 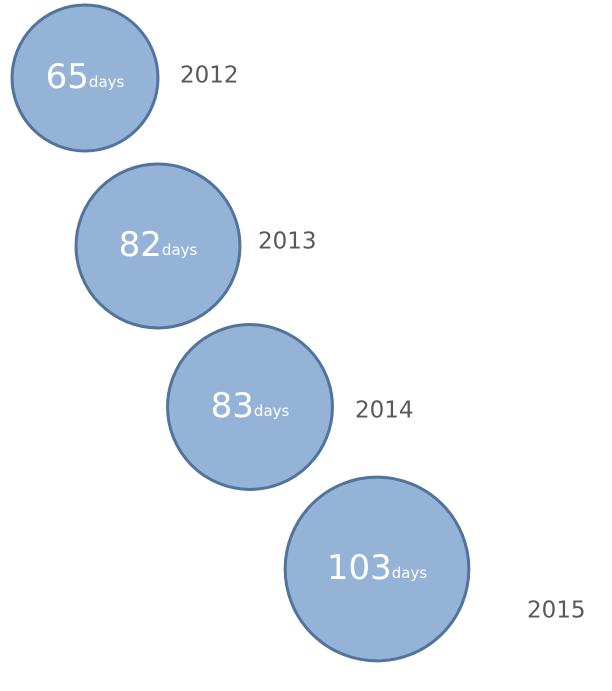 What do you see at coordinates (67, 77) in the screenshot?
I see `value-number: 65` at bounding box center [67, 77].